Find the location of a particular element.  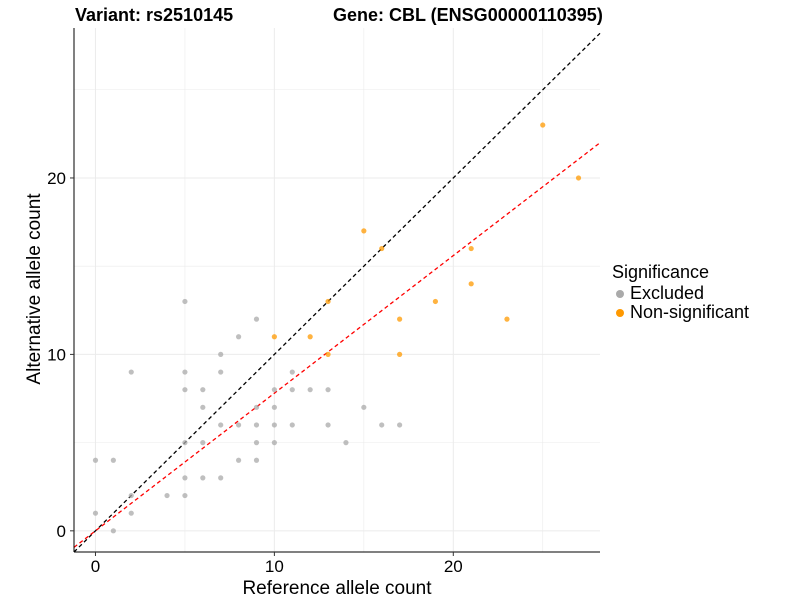

legend: Significance Excluded Non-significant is located at coordinates (680, 292).